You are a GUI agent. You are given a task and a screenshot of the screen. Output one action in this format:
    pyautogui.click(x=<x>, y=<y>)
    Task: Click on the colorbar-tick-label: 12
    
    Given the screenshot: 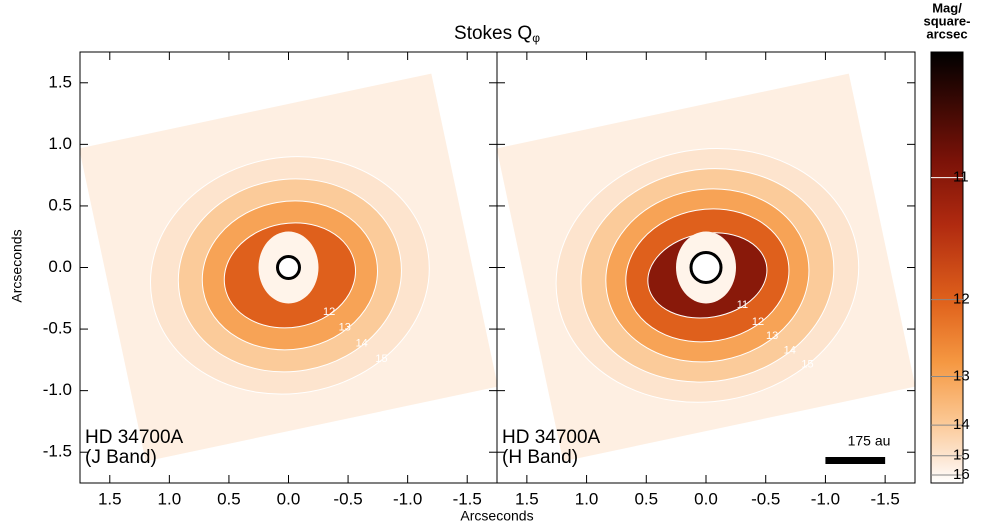 What is the action you would take?
    pyautogui.click(x=961, y=299)
    